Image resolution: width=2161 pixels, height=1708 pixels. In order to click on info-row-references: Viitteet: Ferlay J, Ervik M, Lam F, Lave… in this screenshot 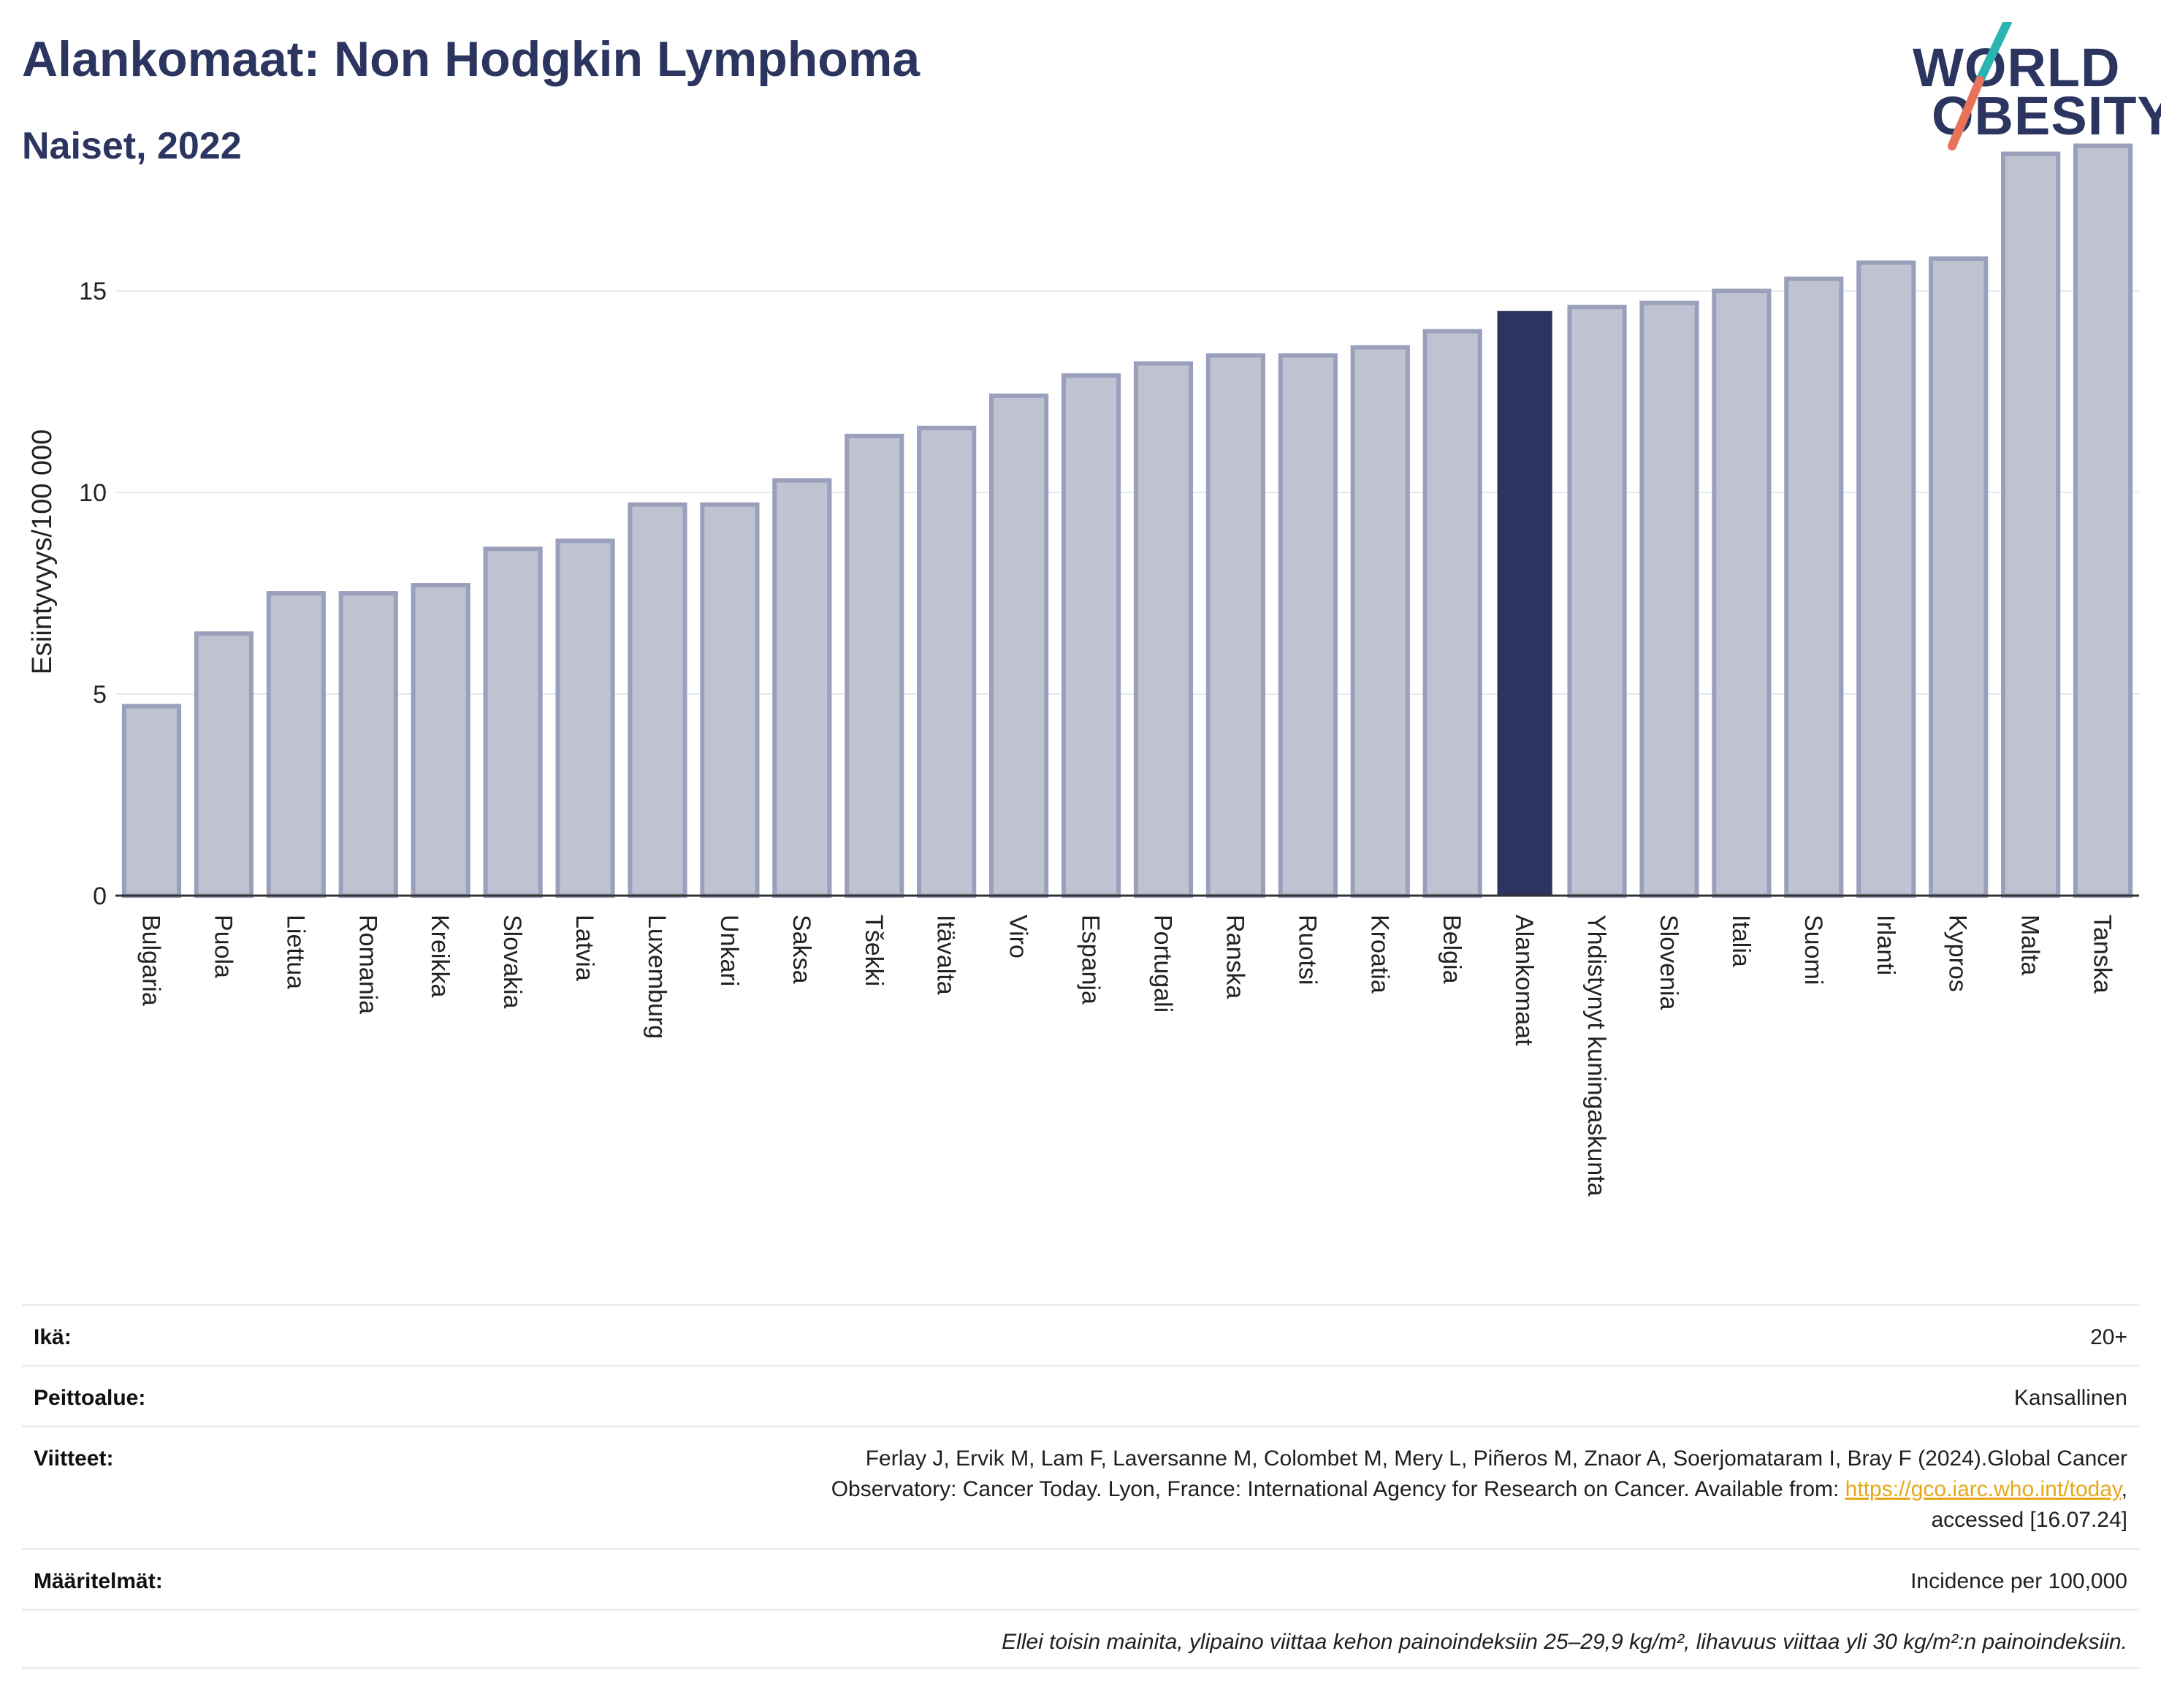, I will do `click(1080, 1486)`.